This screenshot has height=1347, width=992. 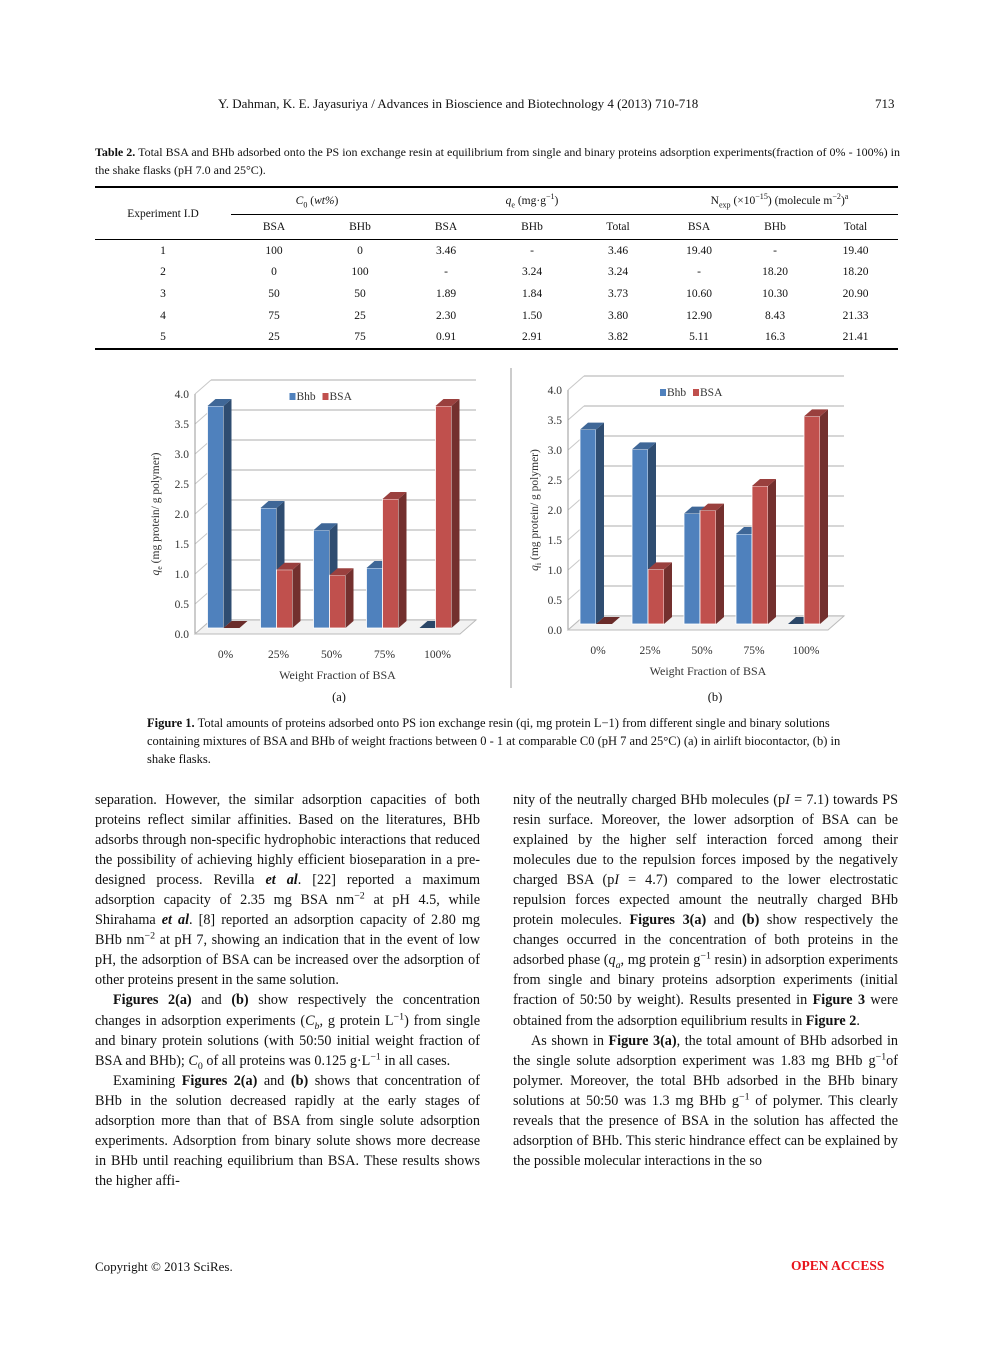 What do you see at coordinates (715, 696) in the screenshot?
I see `svg-text: (b)` at bounding box center [715, 696].